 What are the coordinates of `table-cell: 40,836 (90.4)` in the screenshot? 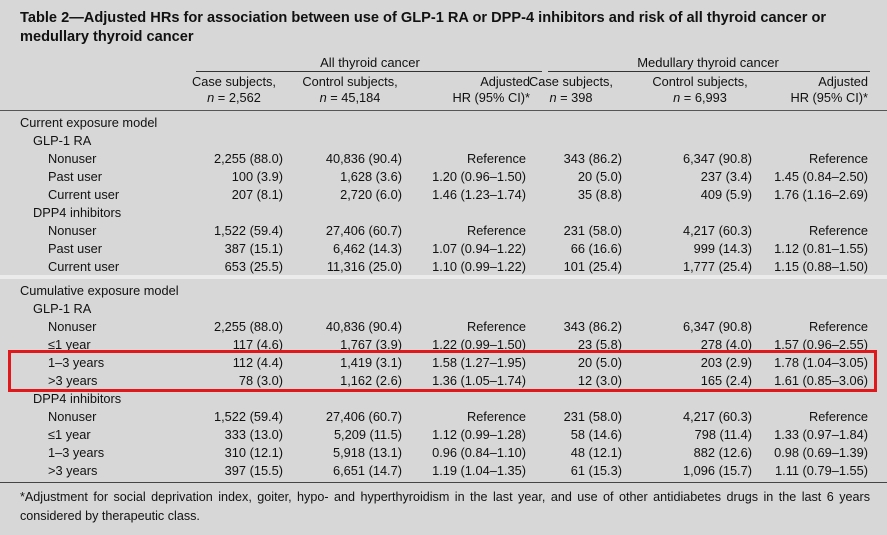 It's located at (363, 158).